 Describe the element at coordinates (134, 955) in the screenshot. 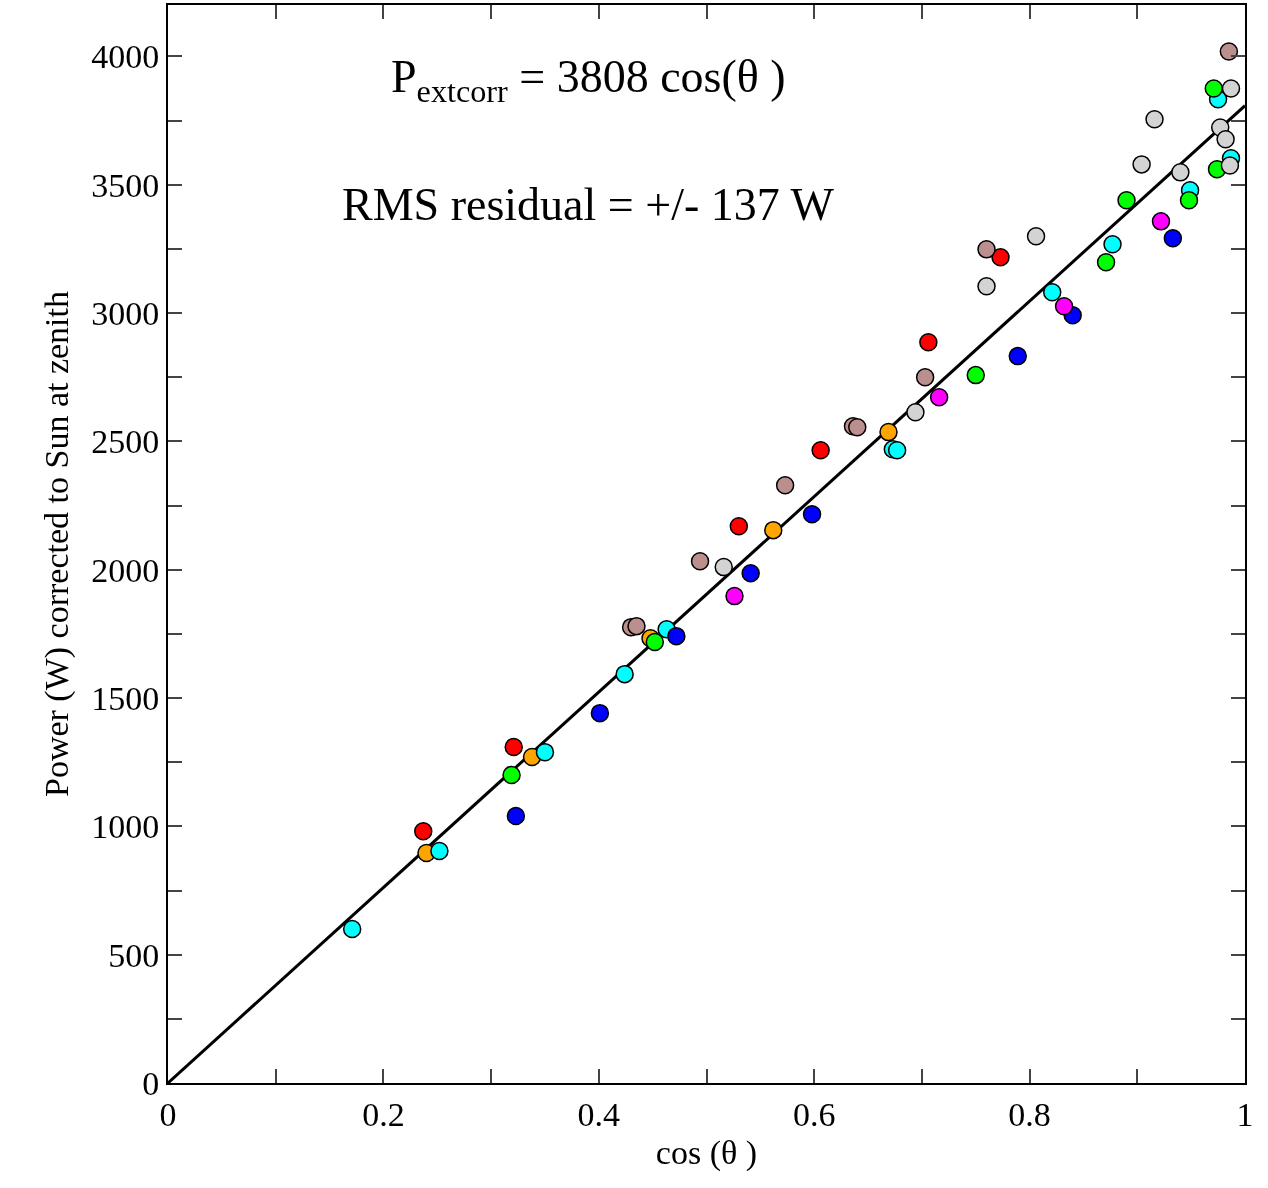

I see `y-tick-label: 500` at that location.